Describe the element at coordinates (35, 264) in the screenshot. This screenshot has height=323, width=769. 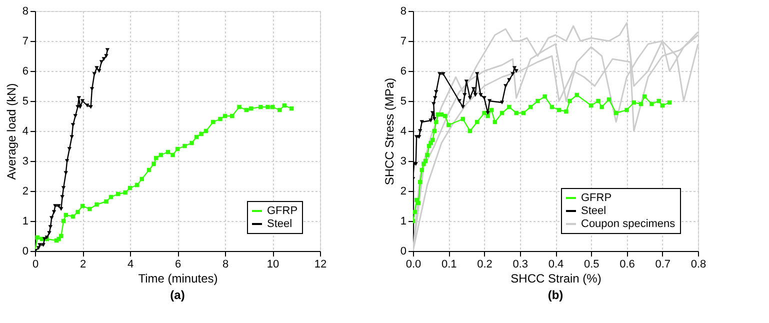
I see `x-tick-label: 0` at that location.